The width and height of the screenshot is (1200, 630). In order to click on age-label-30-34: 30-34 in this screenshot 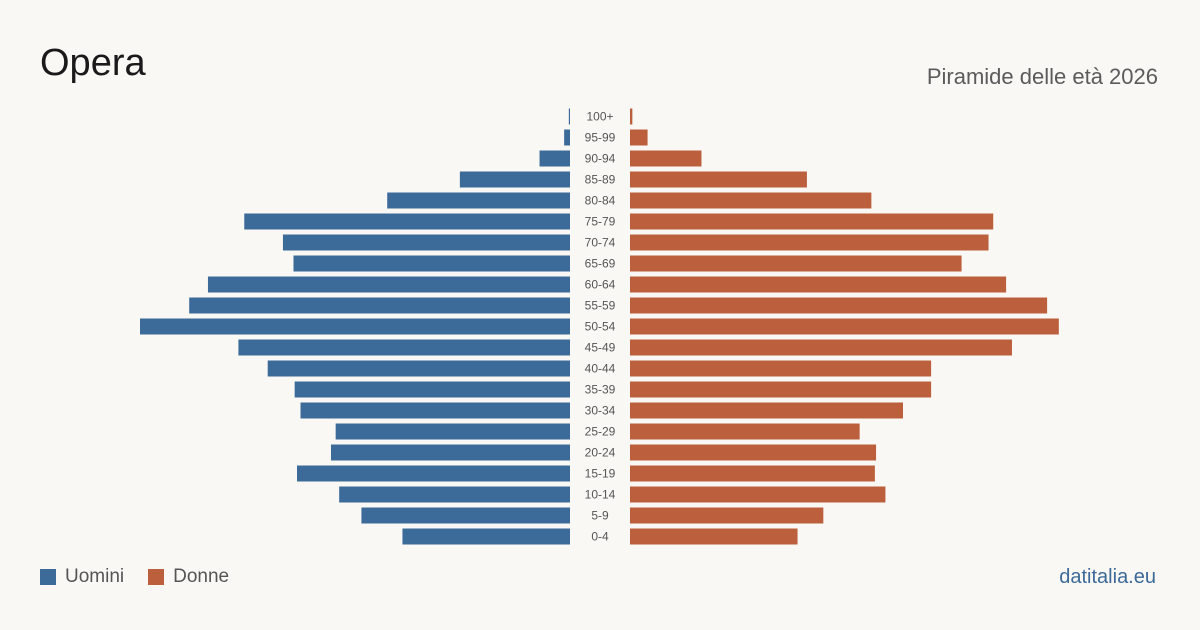, I will do `click(600, 411)`.